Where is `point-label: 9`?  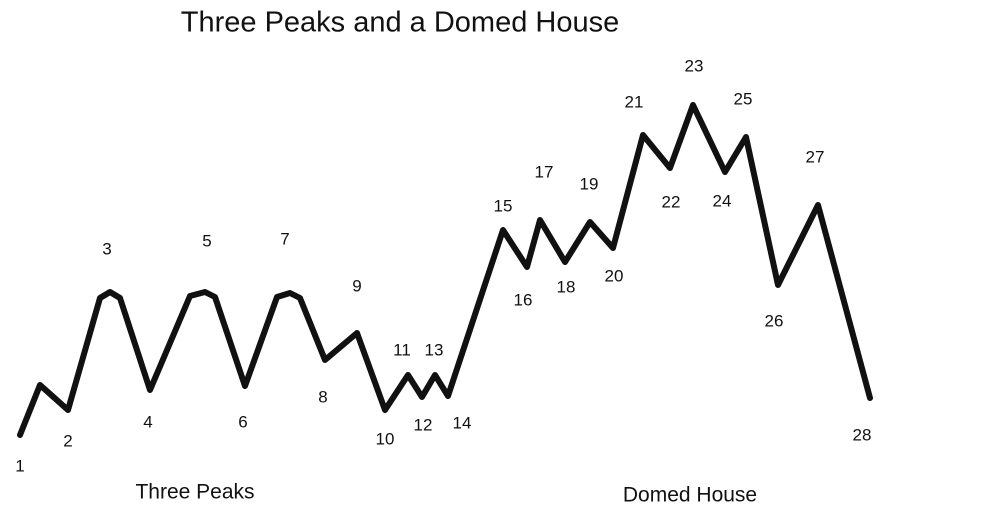 point-label: 9 is located at coordinates (356, 285).